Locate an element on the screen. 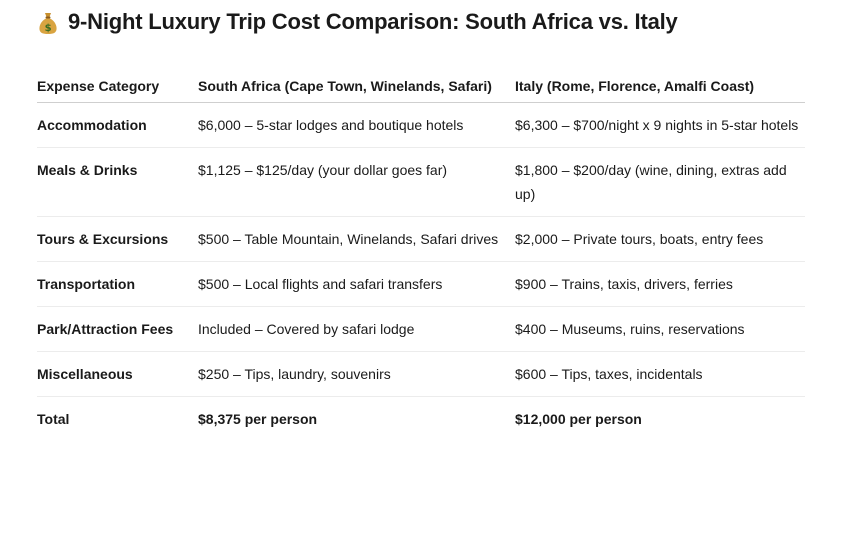 Image resolution: width=860 pixels, height=538 pixels. row-italy-cost: $400 – Museums, ruins, reservations is located at coordinates (660, 329).